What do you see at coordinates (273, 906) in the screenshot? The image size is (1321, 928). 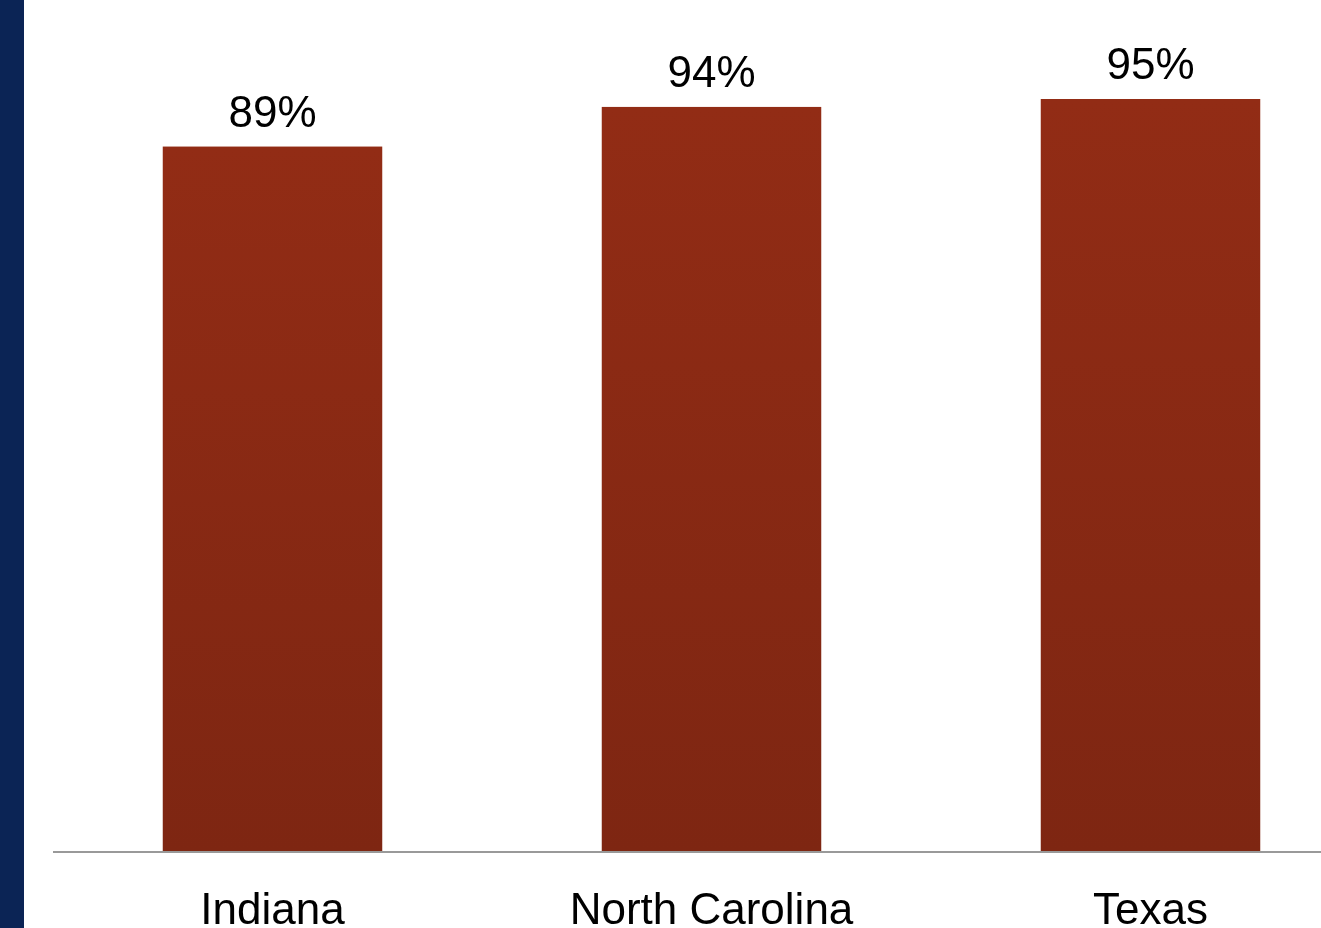 I see `x-tick-label: Indiana` at bounding box center [273, 906].